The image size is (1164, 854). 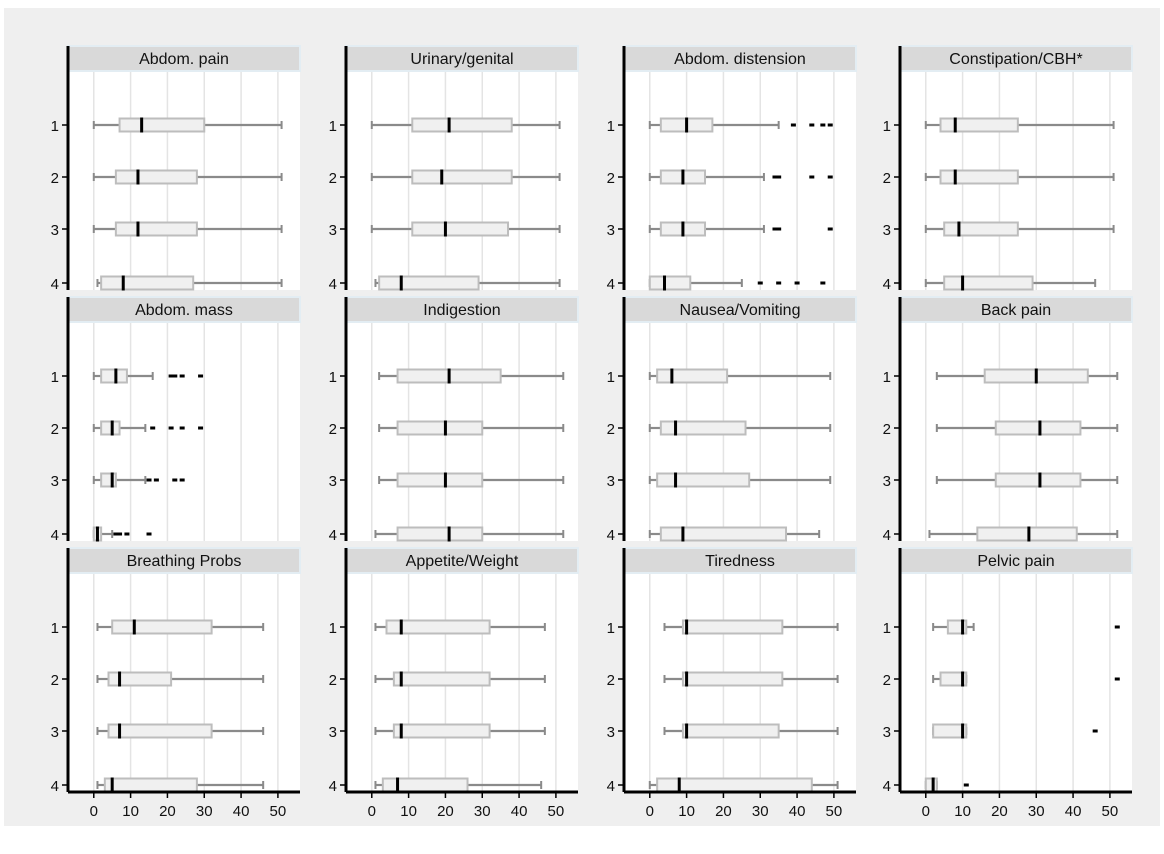 I want to click on panel-title: Back pain, so click(x=1016, y=310).